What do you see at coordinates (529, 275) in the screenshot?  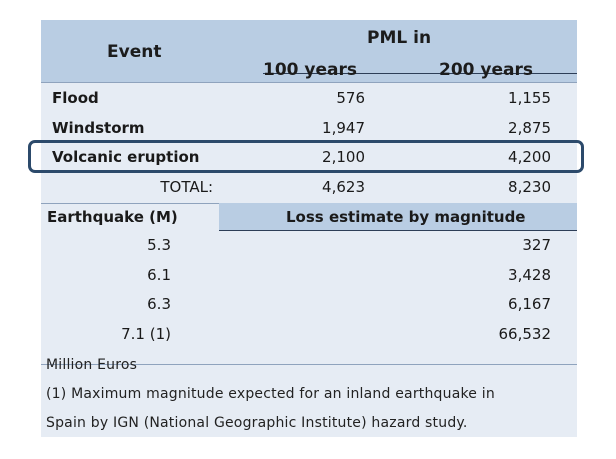 I see `loss-value: 3,428` at bounding box center [529, 275].